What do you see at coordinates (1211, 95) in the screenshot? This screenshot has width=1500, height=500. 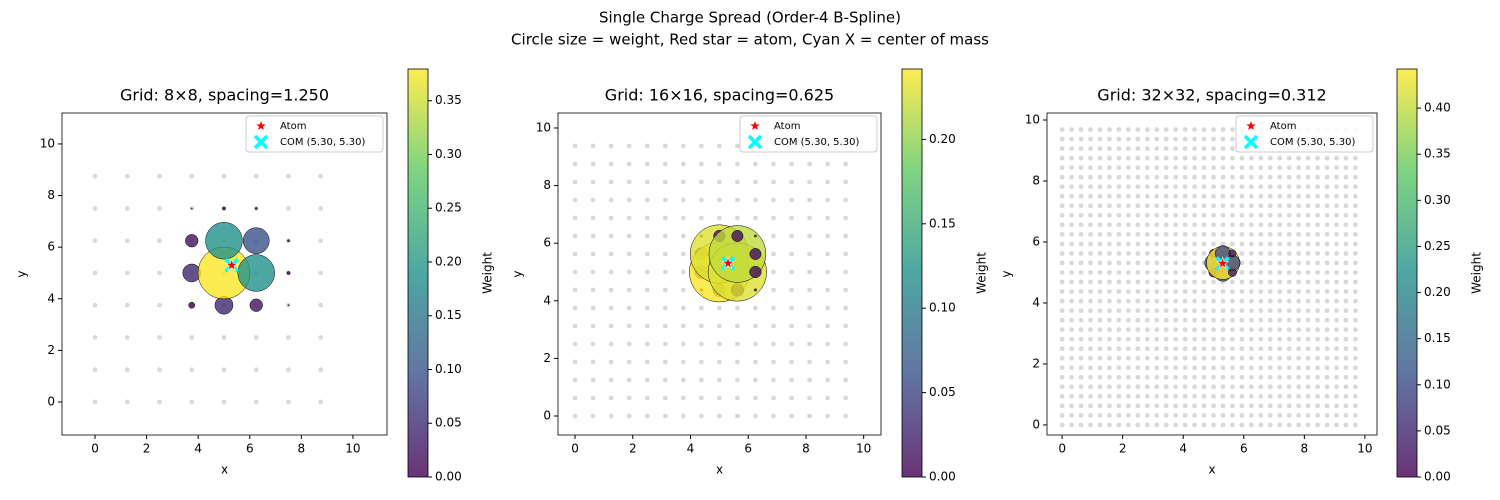 I see `subplot-title: Grid: 32×32, spacing=0.312` at bounding box center [1211, 95].